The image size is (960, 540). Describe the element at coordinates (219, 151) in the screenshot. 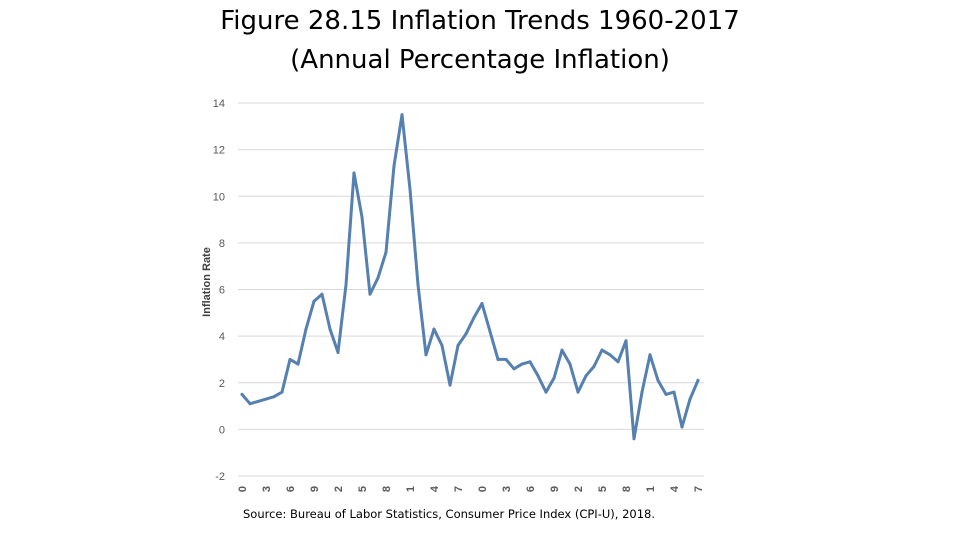

I see `y-tick-label: 12` at that location.